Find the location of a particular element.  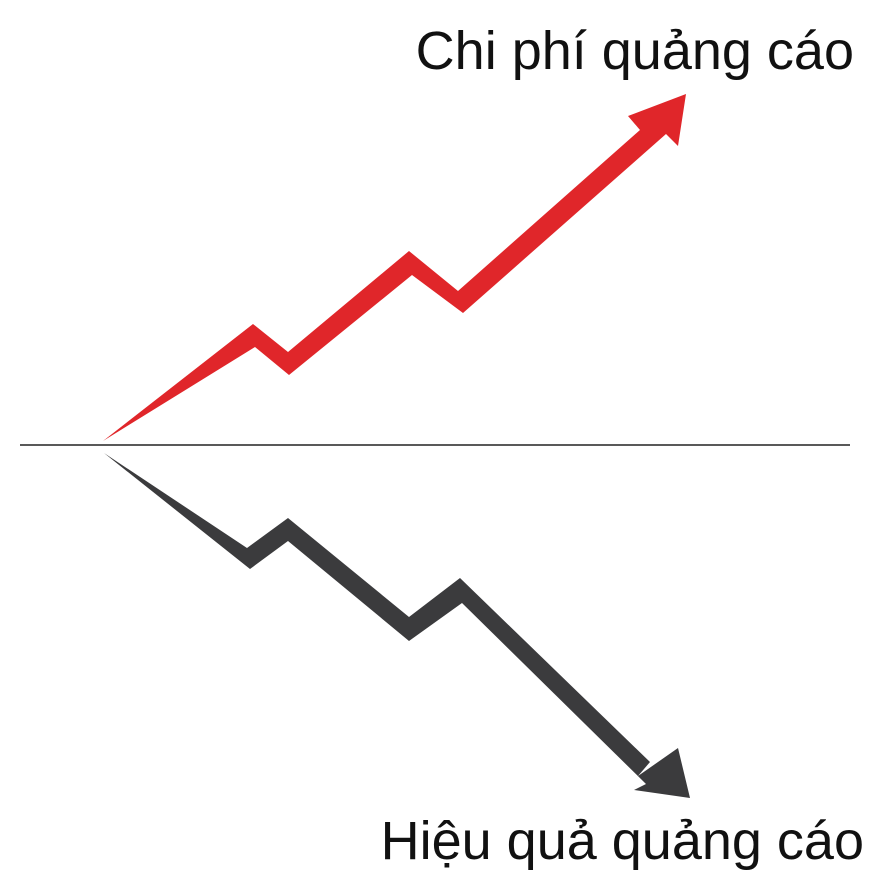

advertising-effectiveness-label: Hiệu quả quảng cáo is located at coordinates (622, 841).